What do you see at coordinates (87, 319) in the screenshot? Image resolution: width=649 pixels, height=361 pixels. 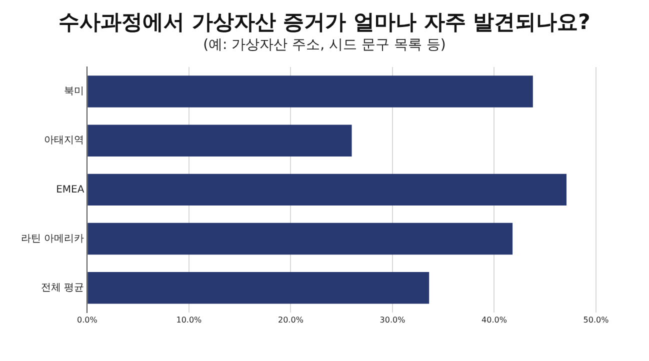 I see `x-tick-label: 0.0%` at bounding box center [87, 319].